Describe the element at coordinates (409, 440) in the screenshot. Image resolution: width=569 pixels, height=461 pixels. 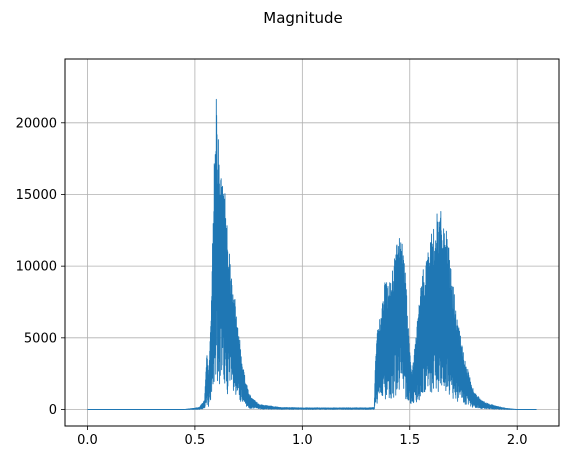
I see `x-tick-label: 1.5` at that location.